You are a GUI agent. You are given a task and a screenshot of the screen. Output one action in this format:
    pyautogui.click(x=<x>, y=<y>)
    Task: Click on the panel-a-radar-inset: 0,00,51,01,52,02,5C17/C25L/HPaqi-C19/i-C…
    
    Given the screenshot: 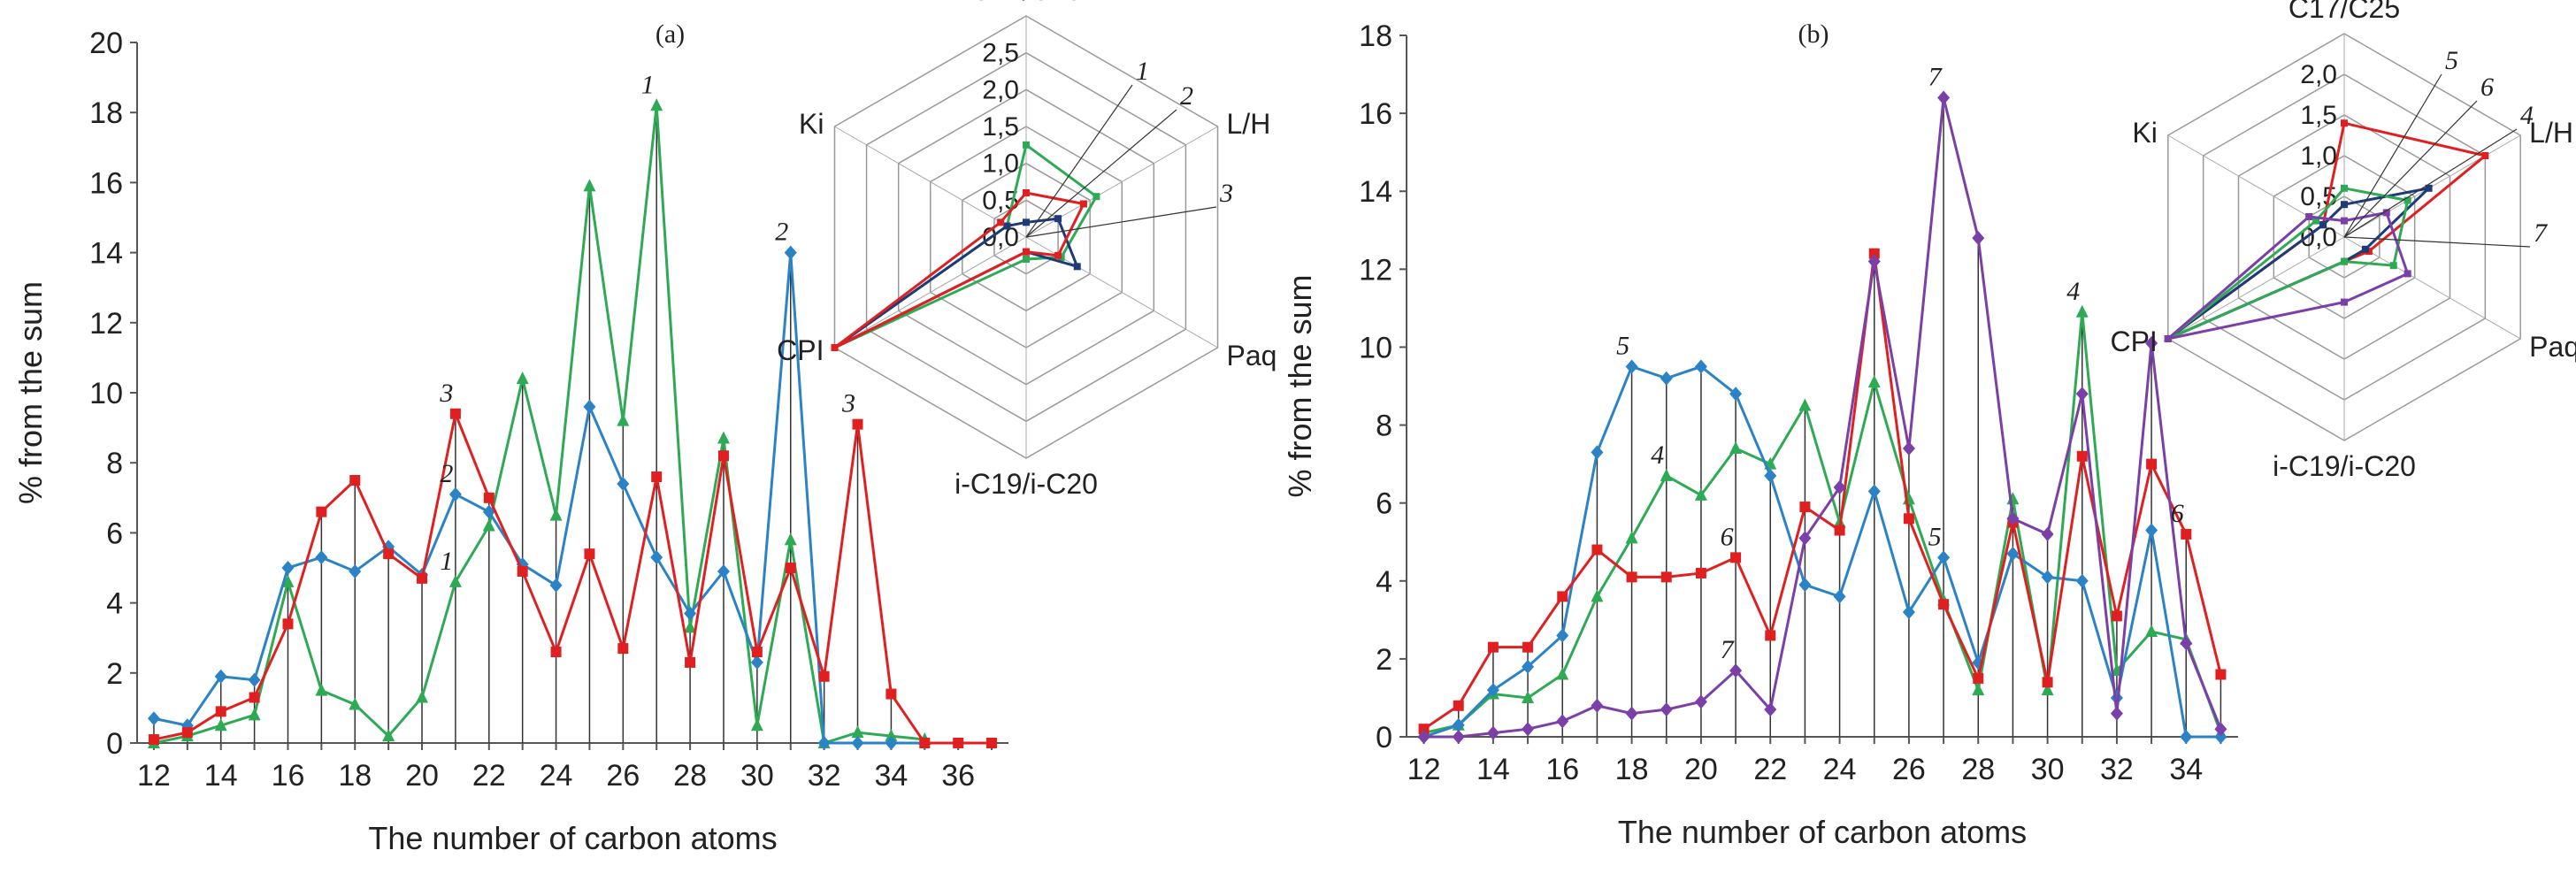 What is the action you would take?
    pyautogui.click(x=1026, y=250)
    